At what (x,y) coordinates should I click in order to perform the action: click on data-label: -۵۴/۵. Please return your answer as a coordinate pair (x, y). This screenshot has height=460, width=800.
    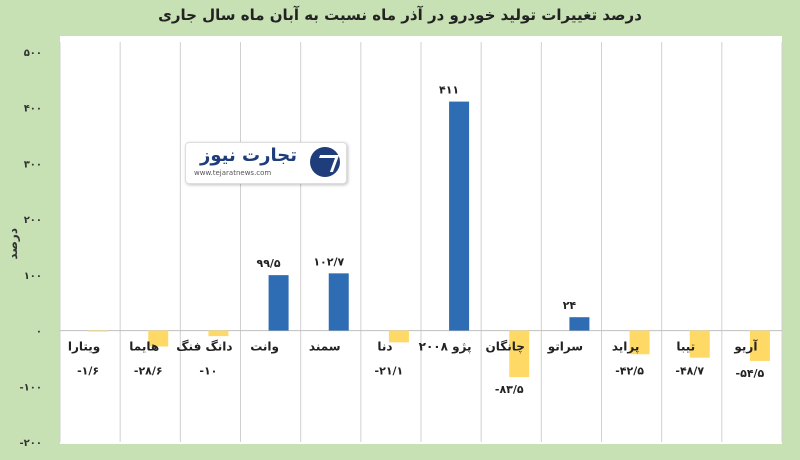
    Looking at the image, I should click on (750, 373).